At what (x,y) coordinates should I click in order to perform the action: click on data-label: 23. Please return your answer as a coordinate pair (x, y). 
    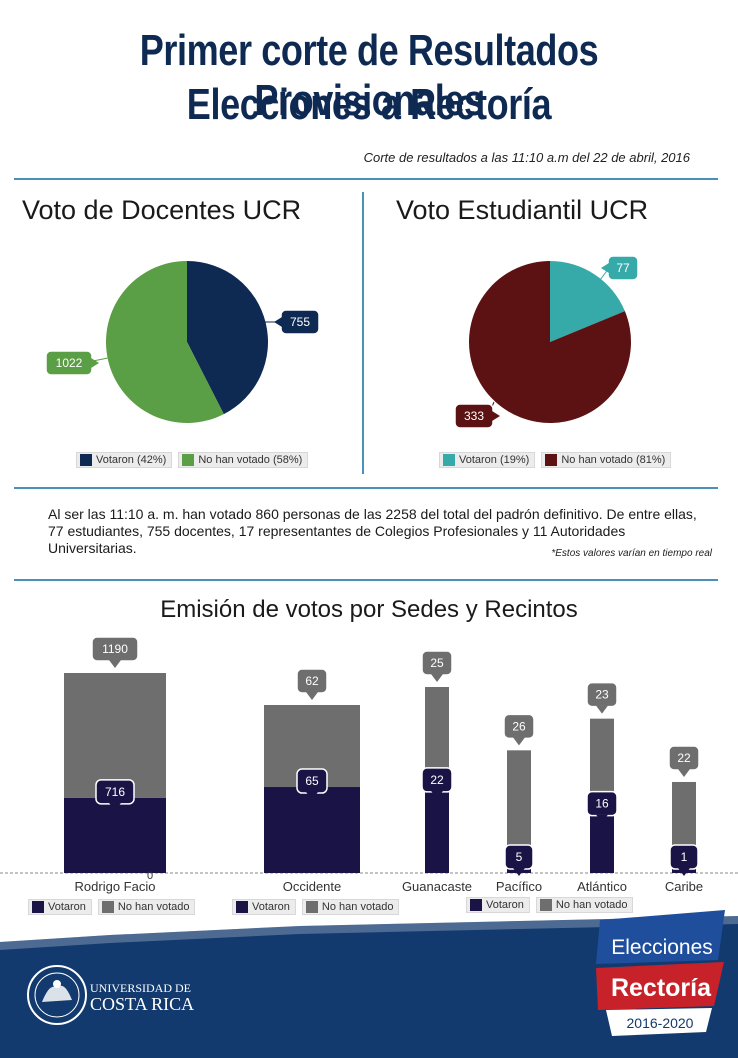
    Looking at the image, I should click on (602, 695).